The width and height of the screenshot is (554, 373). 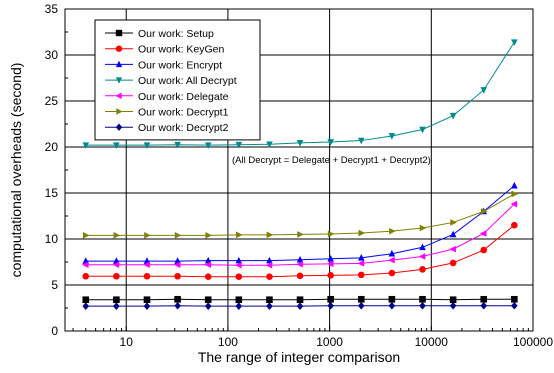 I want to click on legend-entry: Our work: Delegate, so click(x=167, y=97).